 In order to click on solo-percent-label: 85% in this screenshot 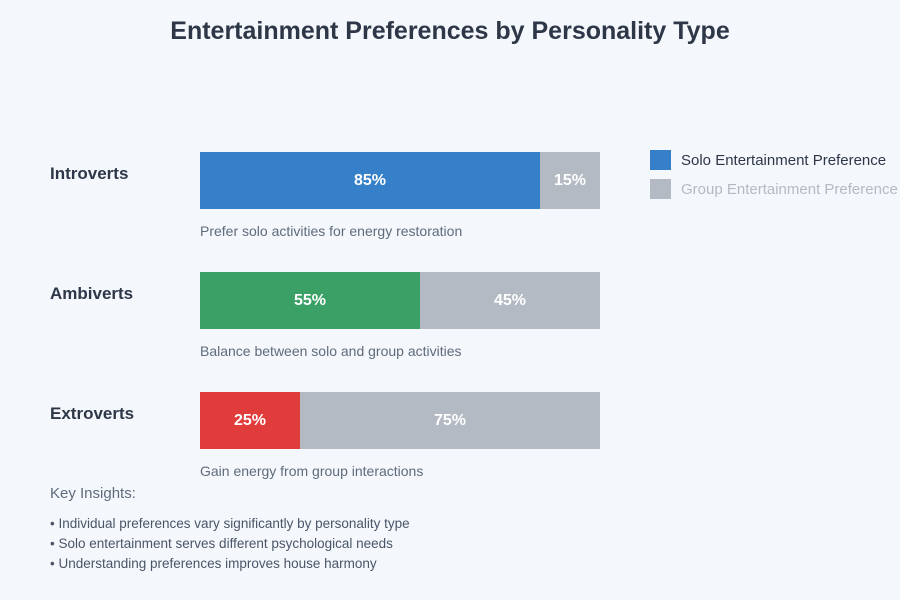, I will do `click(370, 180)`.